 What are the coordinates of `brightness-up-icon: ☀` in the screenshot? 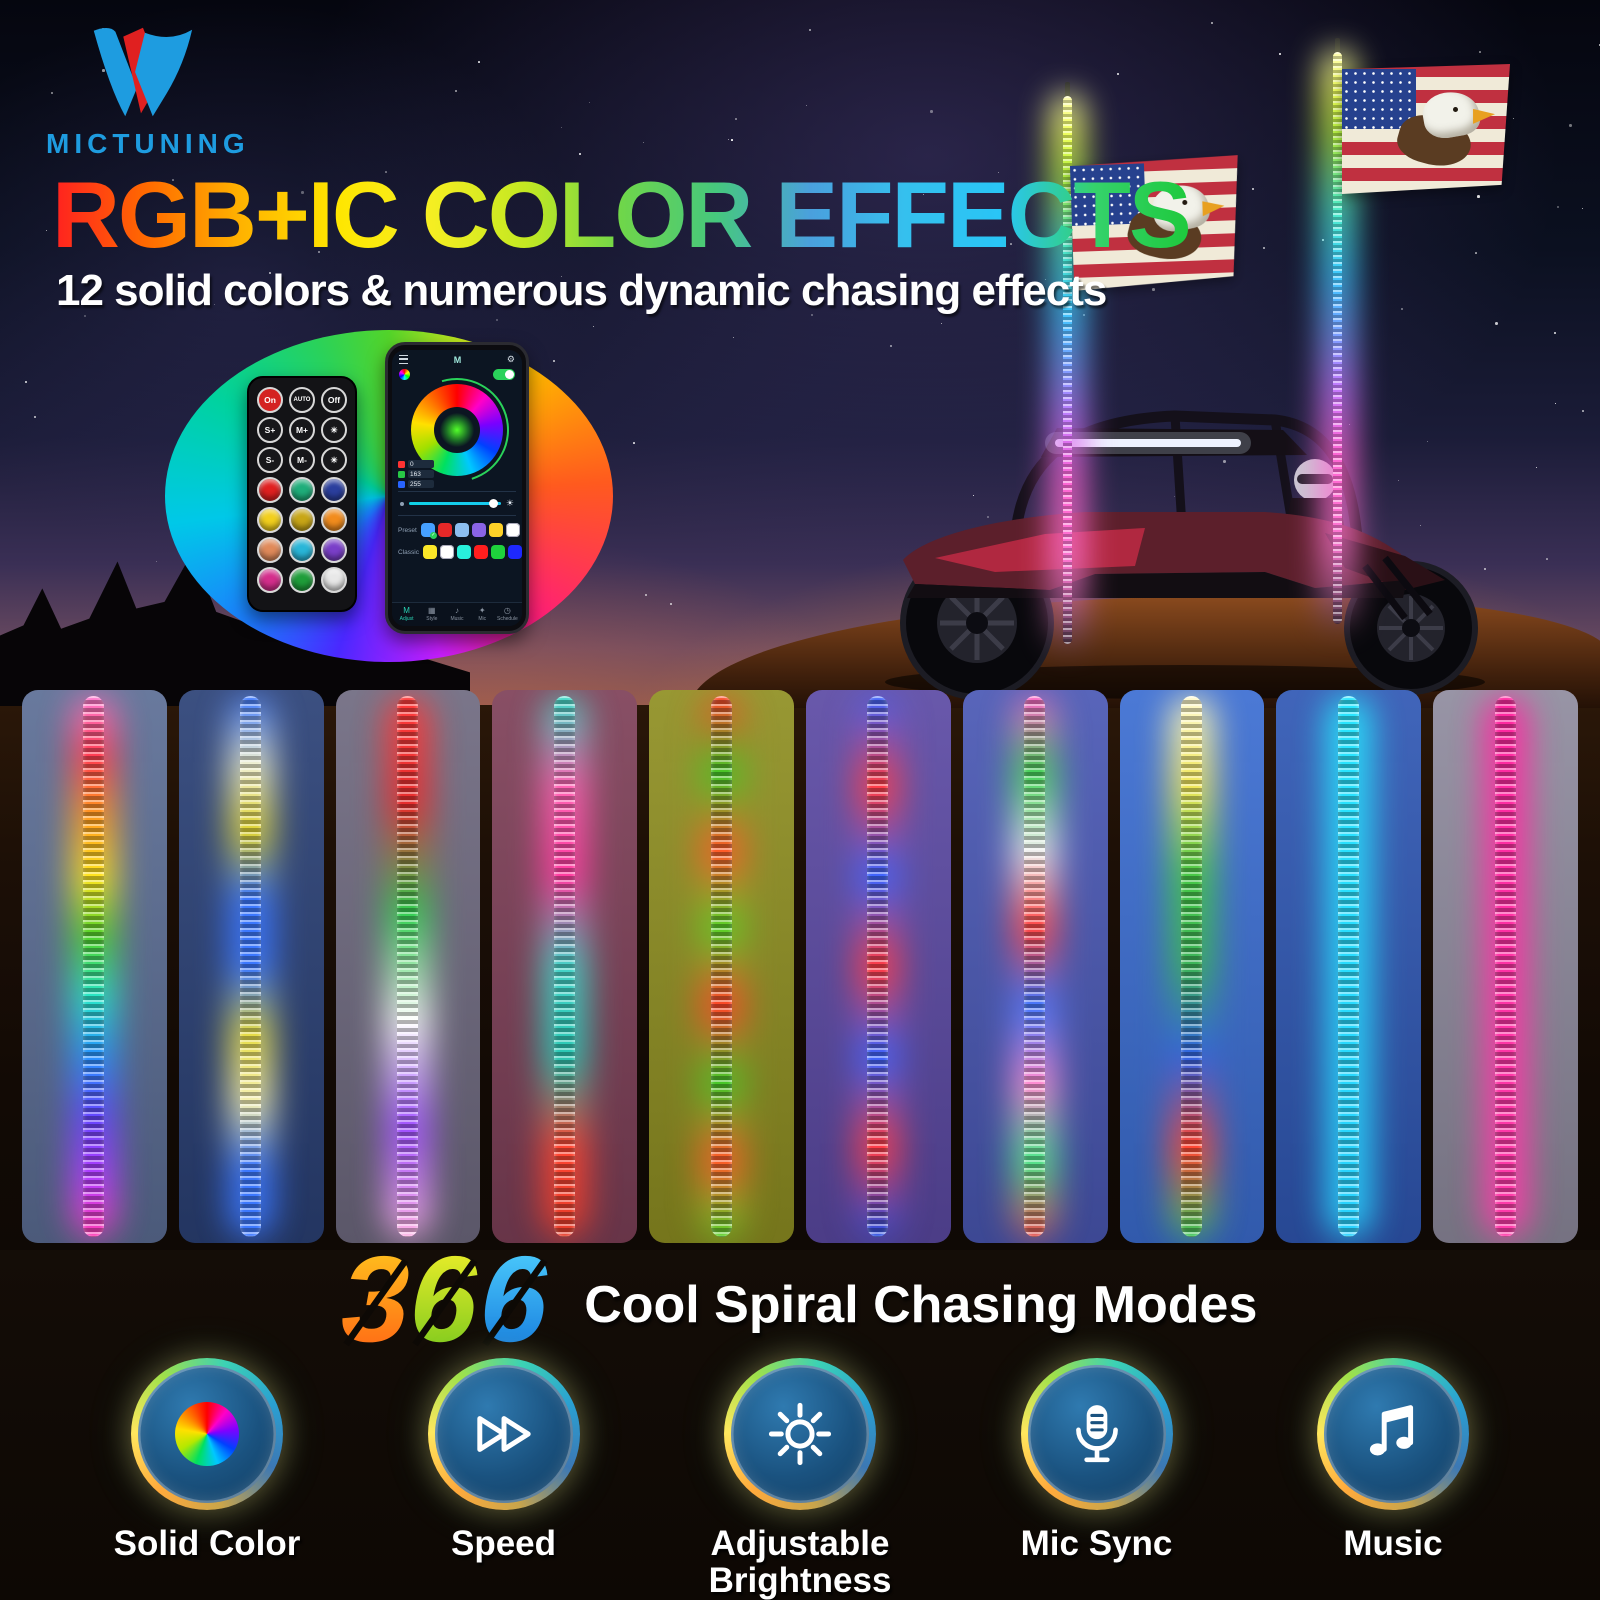 It's located at (334, 430).